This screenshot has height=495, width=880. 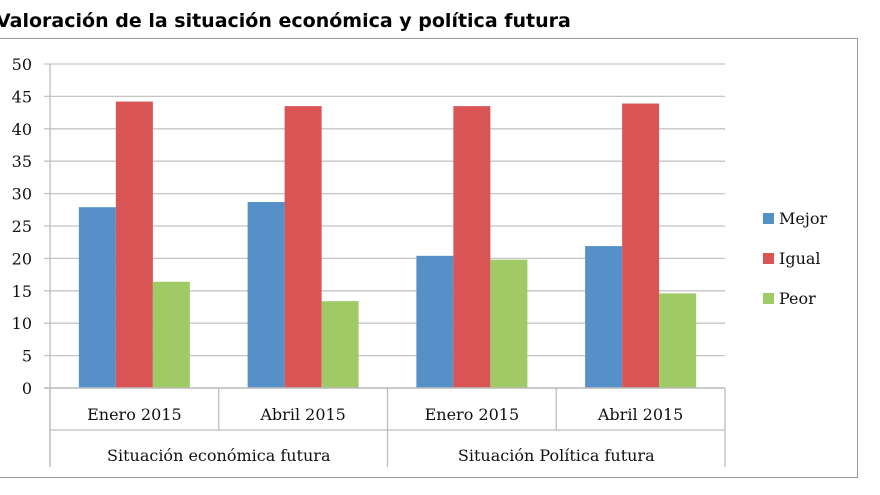 What do you see at coordinates (22, 194) in the screenshot?
I see `y-tick-label: 30` at bounding box center [22, 194].